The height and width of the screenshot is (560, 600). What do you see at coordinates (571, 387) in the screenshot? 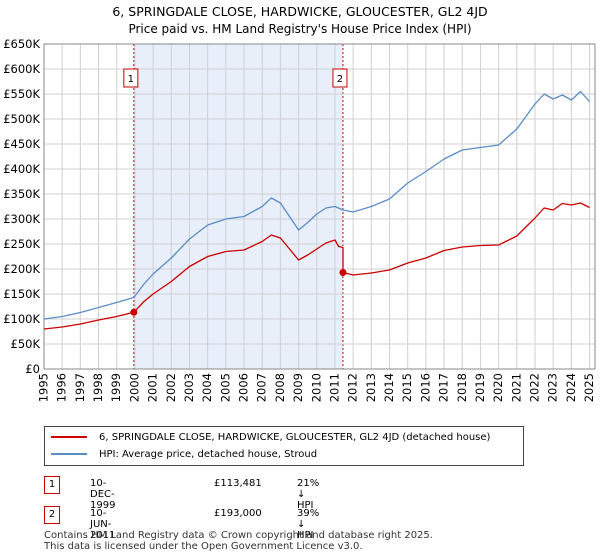
I see `x-tick-label: 2024` at bounding box center [571, 387].